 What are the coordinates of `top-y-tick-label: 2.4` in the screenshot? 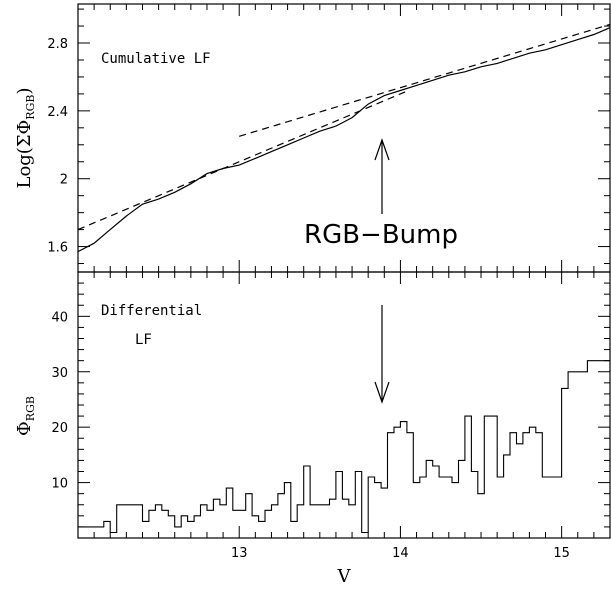 It's located at (57, 112).